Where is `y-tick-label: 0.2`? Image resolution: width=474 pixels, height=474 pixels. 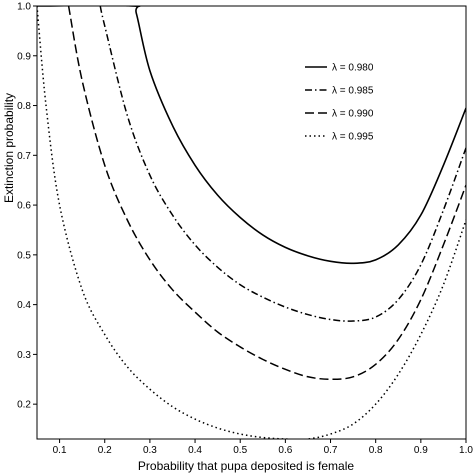
y-tick-label: 0.2 is located at coordinates (24, 405).